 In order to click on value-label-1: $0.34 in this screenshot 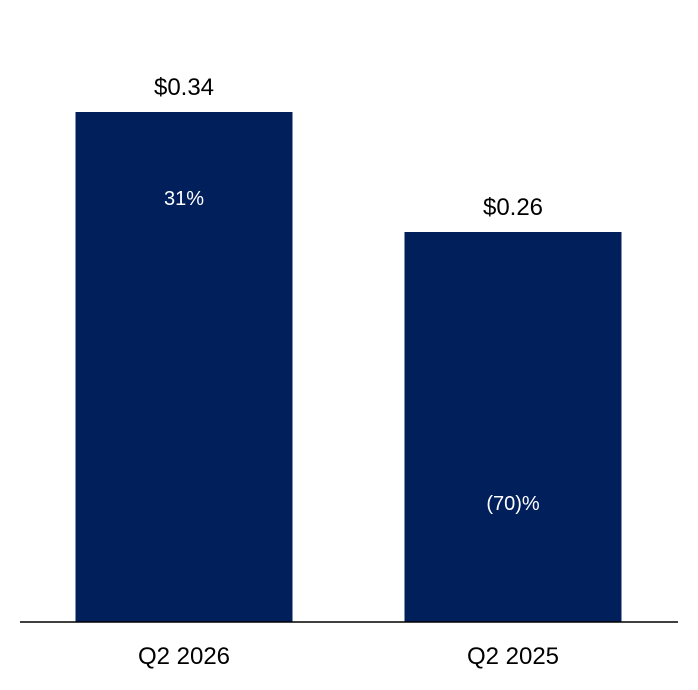, I will do `click(184, 87)`.